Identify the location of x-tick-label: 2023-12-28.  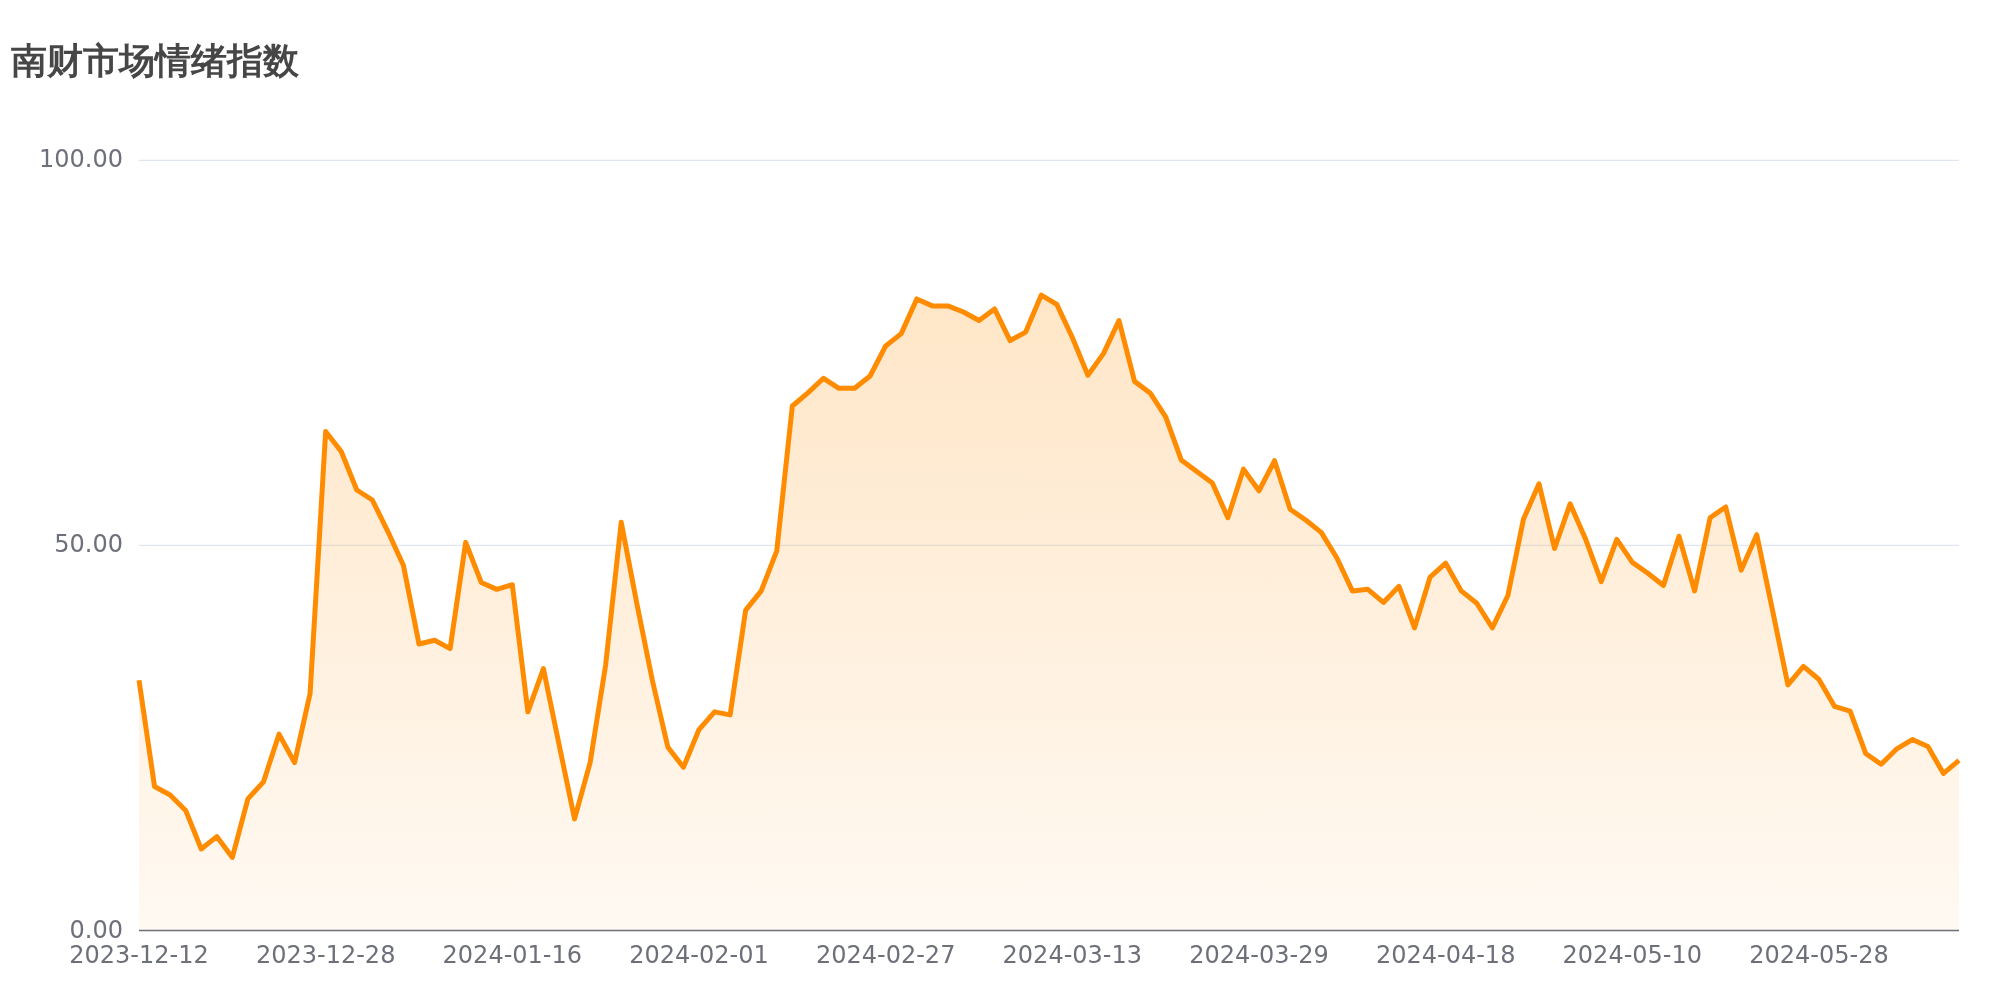
(325, 954).